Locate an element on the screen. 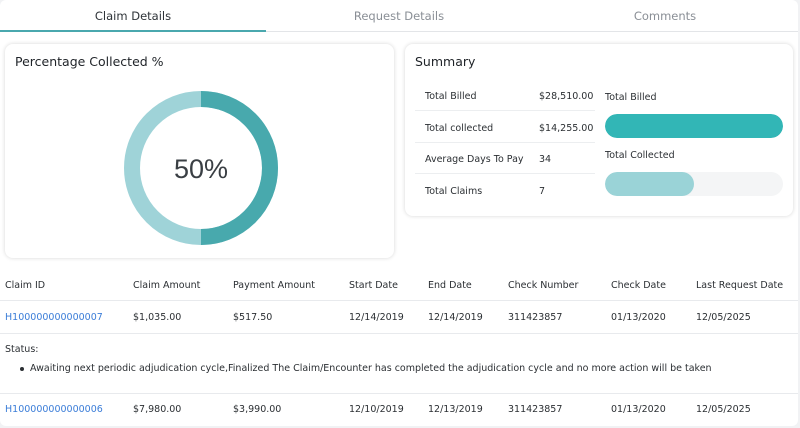  summary-row-total-collected: Total collected $14,255.00 is located at coordinates (505, 127).